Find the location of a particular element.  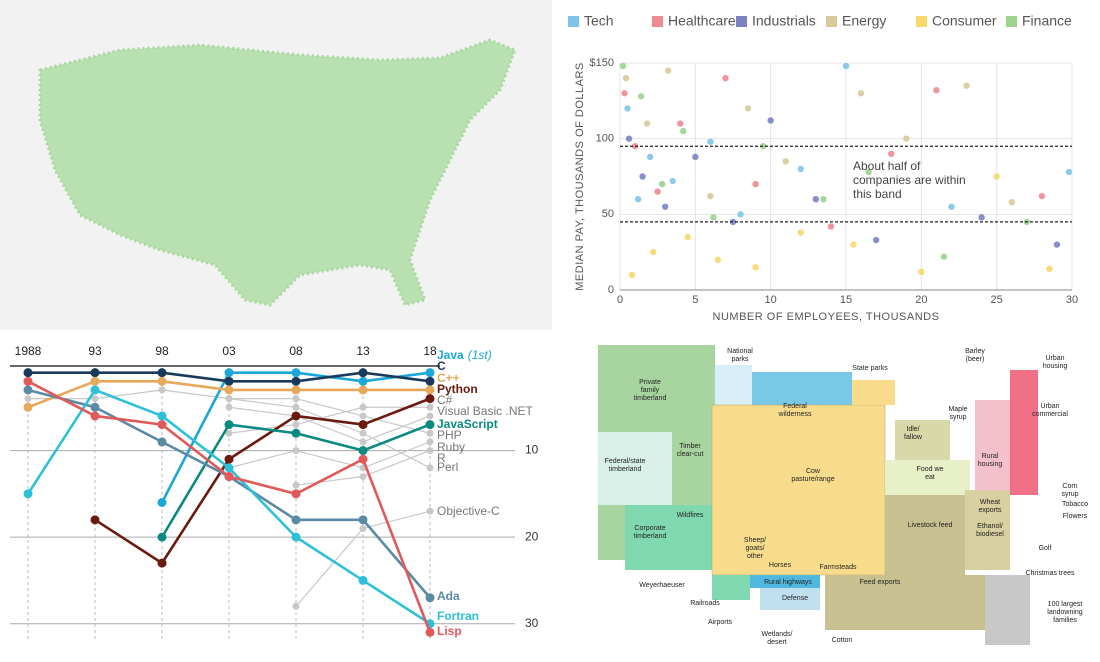

series-note: (1st) is located at coordinates (480, 355).